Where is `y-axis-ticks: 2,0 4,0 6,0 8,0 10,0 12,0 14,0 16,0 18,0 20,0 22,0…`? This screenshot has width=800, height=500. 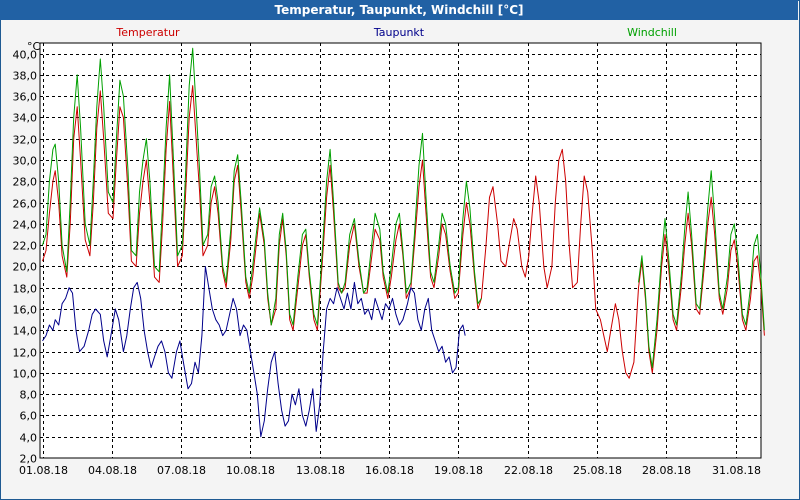 y-axis-ticks: 2,0 4,0 6,0 8,0 10,0 12,0 14,0 16,0 18,0 20,0 22,0… is located at coordinates (25, 257).